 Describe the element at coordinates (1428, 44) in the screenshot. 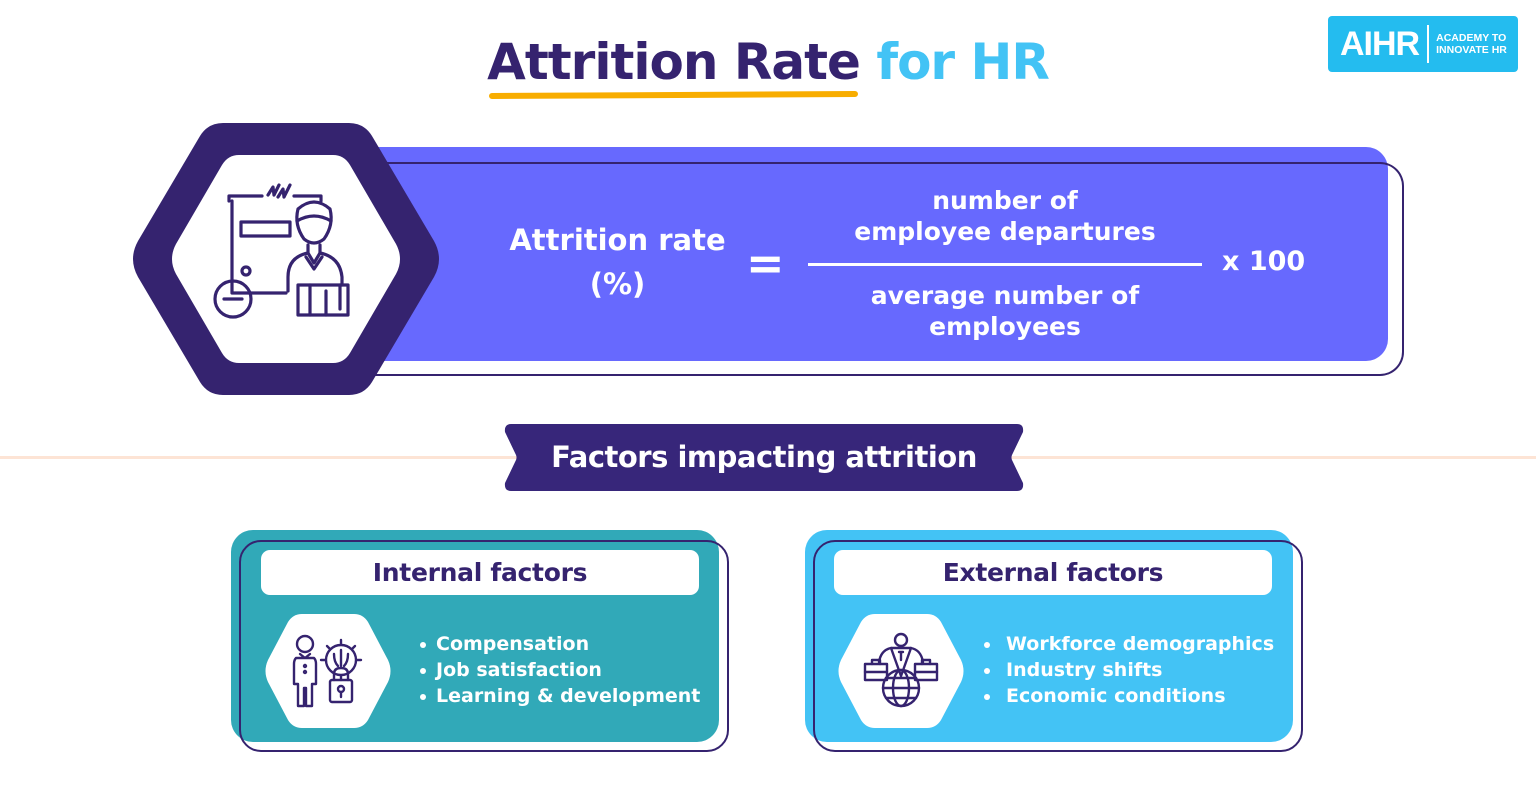

I see `logo-separator` at that location.